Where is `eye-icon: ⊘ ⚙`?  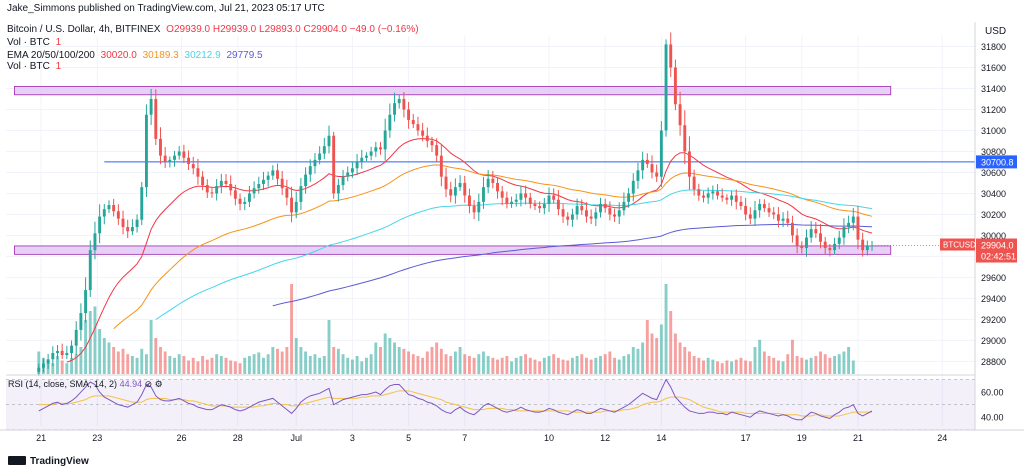 eye-icon: ⊘ ⚙ is located at coordinates (153, 384).